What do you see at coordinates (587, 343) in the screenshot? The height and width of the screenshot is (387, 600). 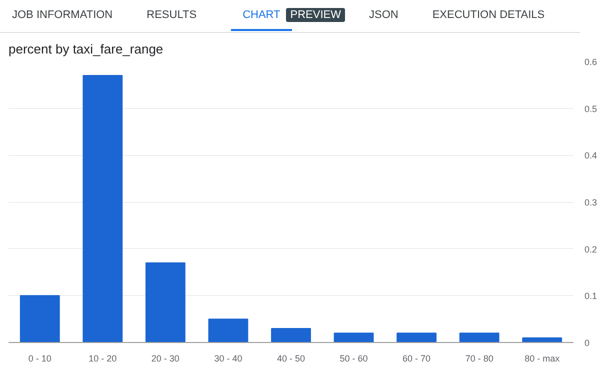 I see `y-tick-label: 0` at bounding box center [587, 343].